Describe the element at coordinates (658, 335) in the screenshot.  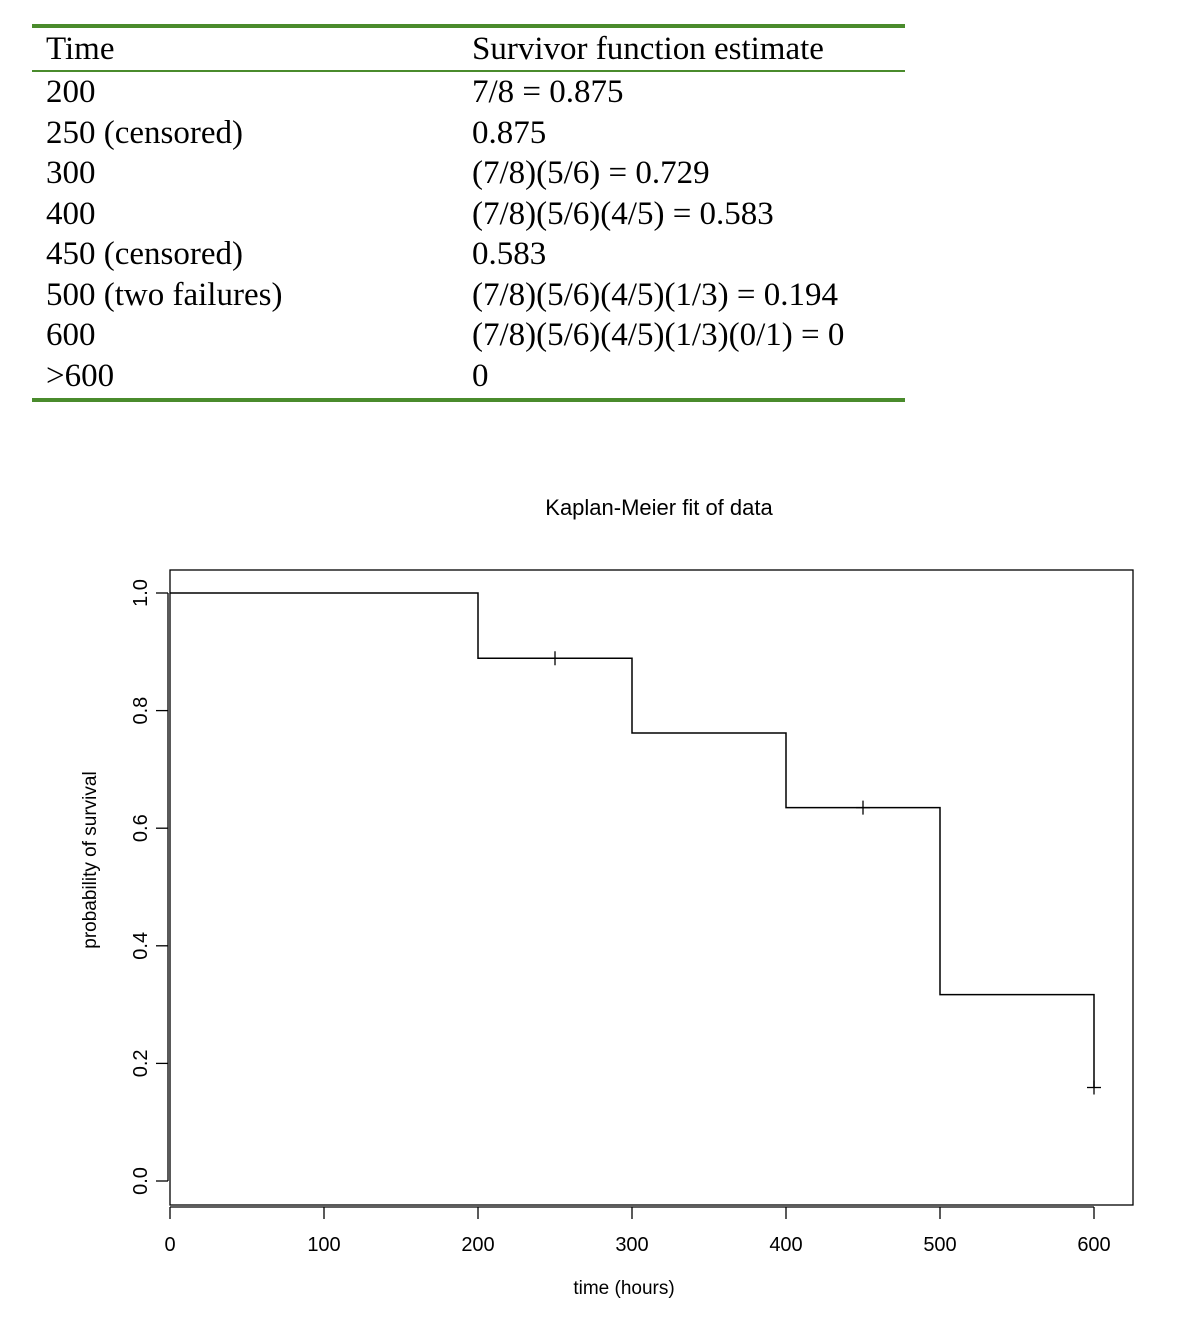
I see `estimate-cell: (7/8)(5/6)(4/5)(1/3)(0/1) = 0` at that location.